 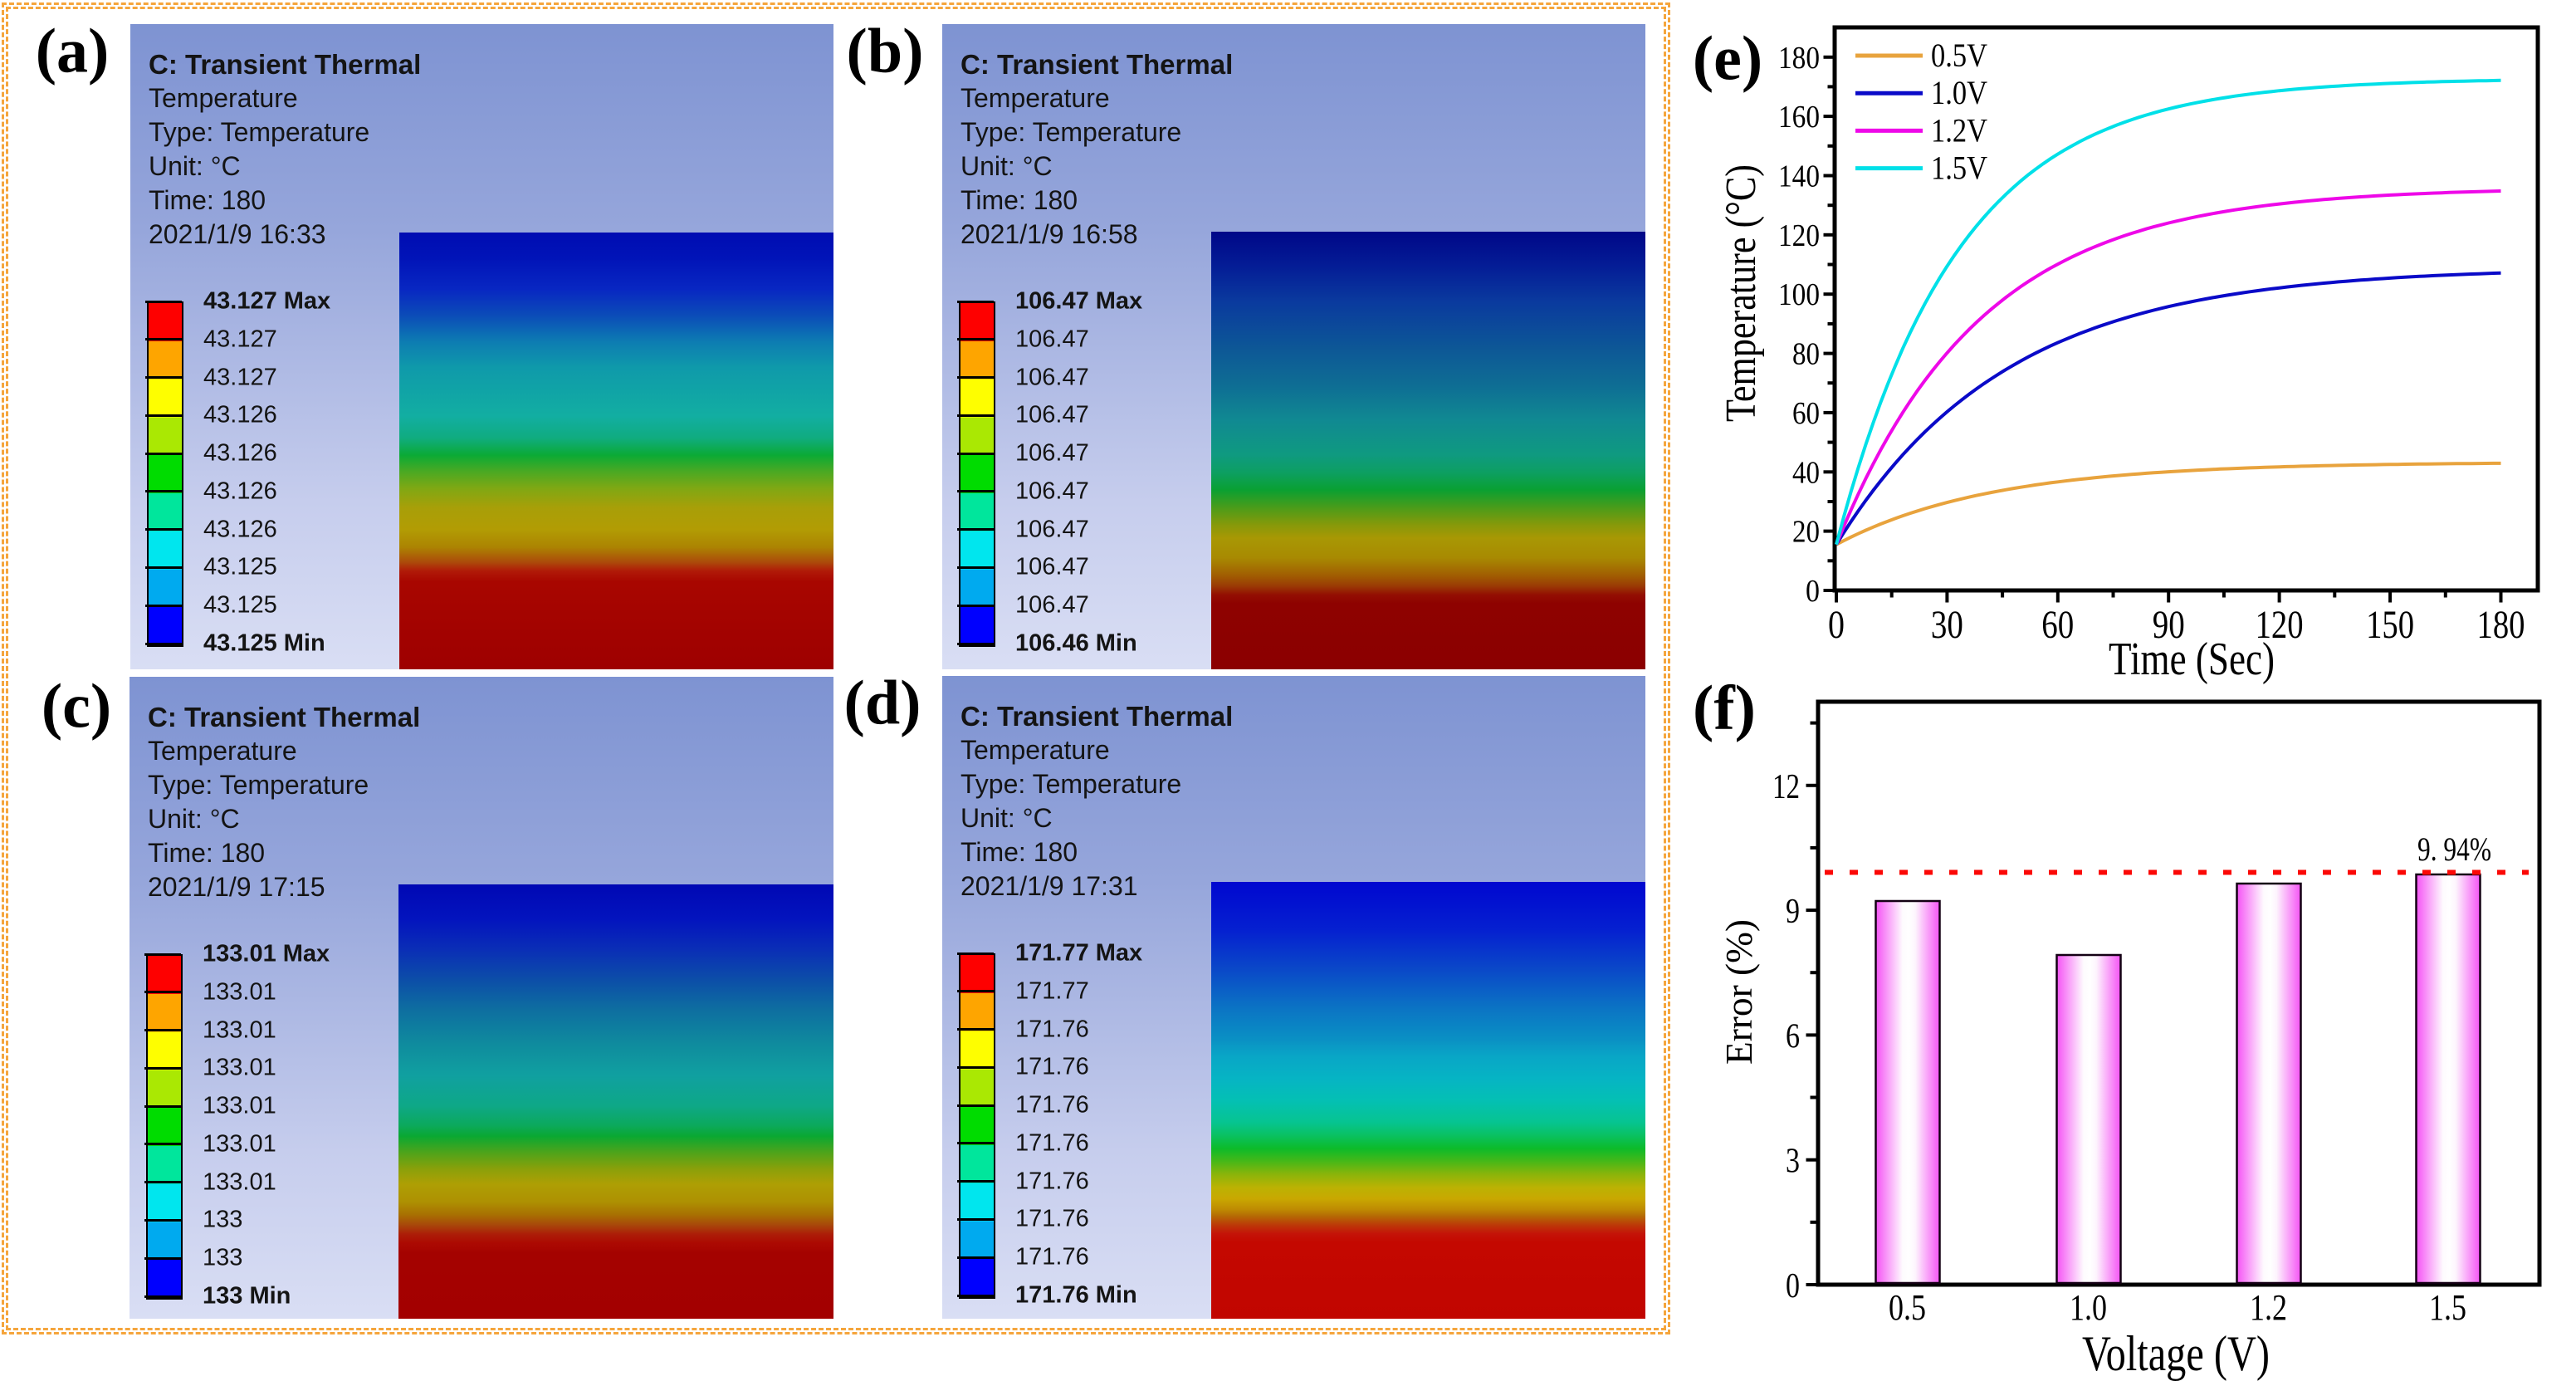 What do you see at coordinates (2176, 1353) in the screenshot?
I see `svg-text: Voltage (V)` at bounding box center [2176, 1353].